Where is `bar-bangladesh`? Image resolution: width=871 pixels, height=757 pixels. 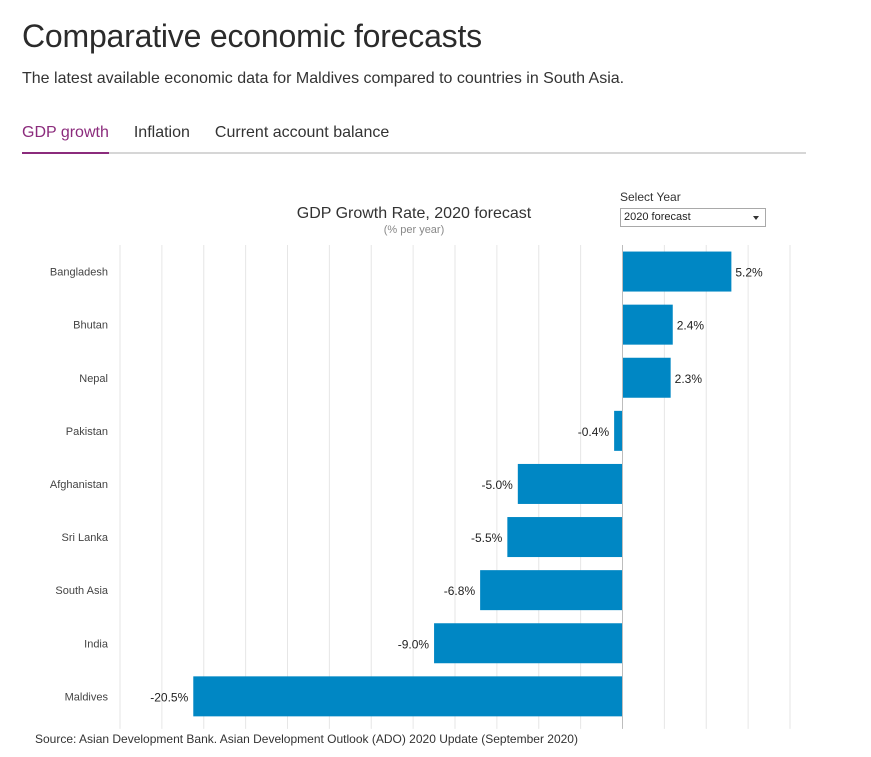
bar-bangladesh is located at coordinates (677, 271).